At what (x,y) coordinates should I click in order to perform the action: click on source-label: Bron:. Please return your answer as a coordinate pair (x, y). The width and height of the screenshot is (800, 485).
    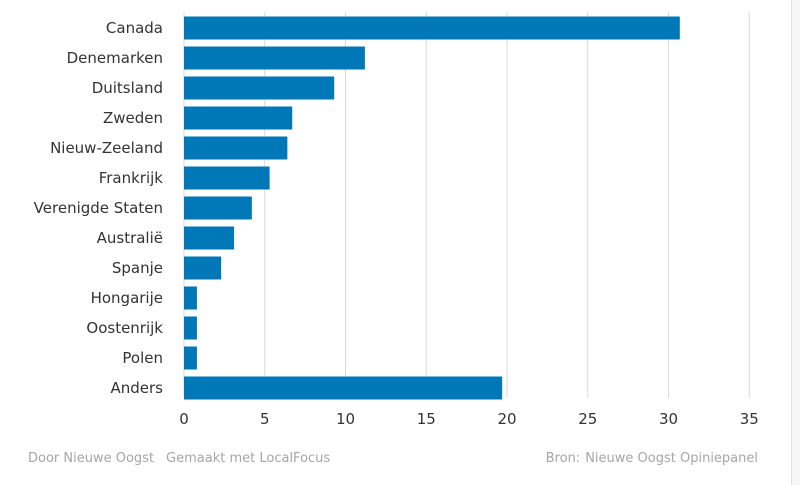
    Looking at the image, I should click on (563, 458).